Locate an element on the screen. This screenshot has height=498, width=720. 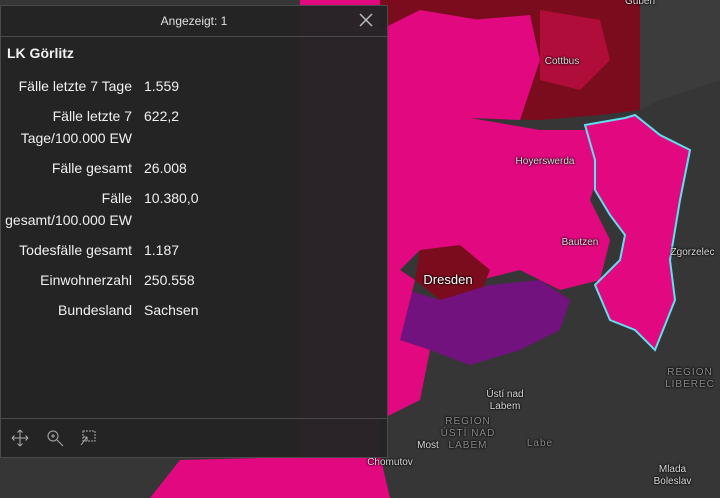
map-label: REGION ÚSTÍ NAD LABEM is located at coordinates (468, 433).